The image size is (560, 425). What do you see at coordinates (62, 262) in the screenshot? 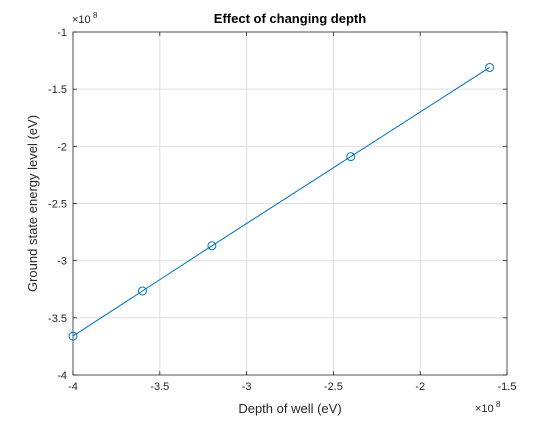
I see `y-tick-label: -3` at bounding box center [62, 262].